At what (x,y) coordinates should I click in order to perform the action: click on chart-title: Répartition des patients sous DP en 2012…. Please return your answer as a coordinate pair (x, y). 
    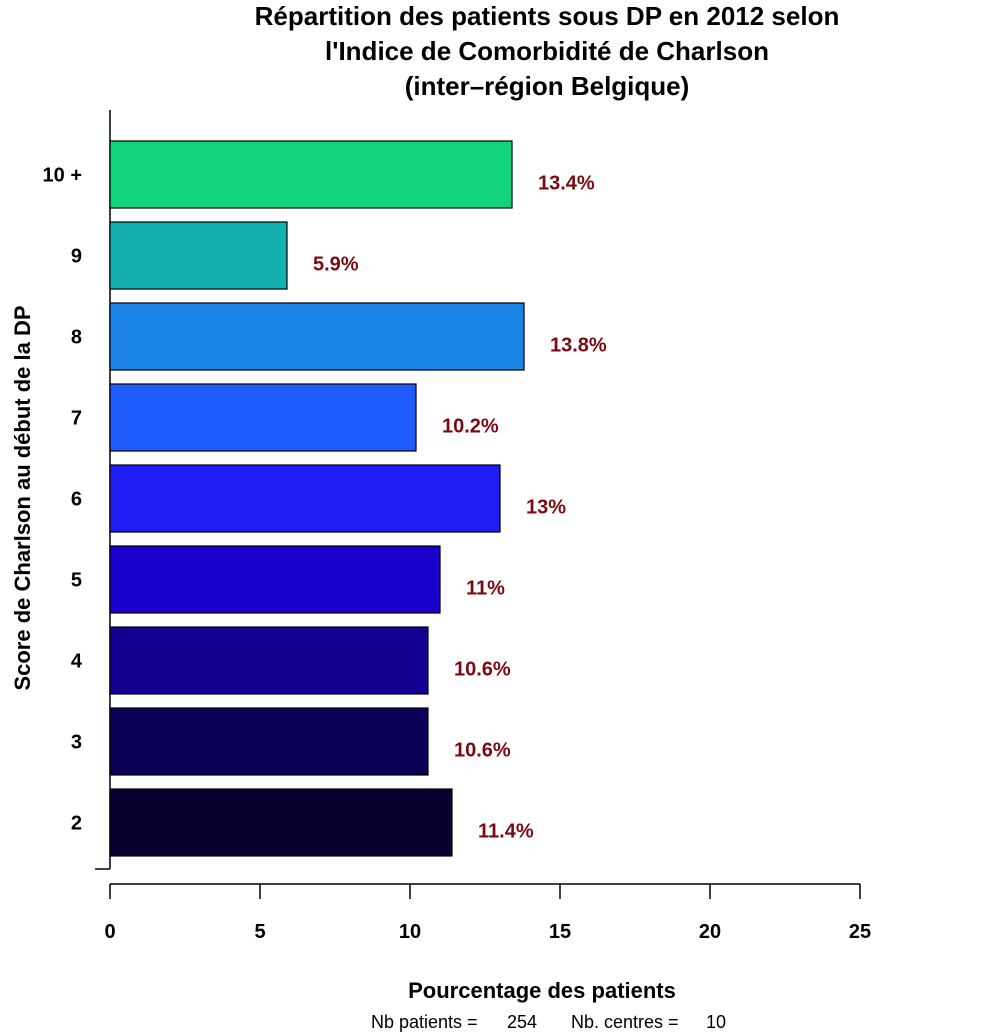
    Looking at the image, I should click on (547, 51).